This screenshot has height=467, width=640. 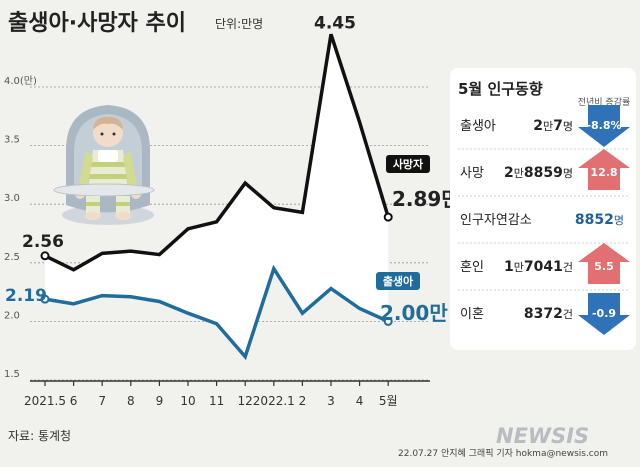 I want to click on x-tick-label: 9, so click(x=160, y=401).